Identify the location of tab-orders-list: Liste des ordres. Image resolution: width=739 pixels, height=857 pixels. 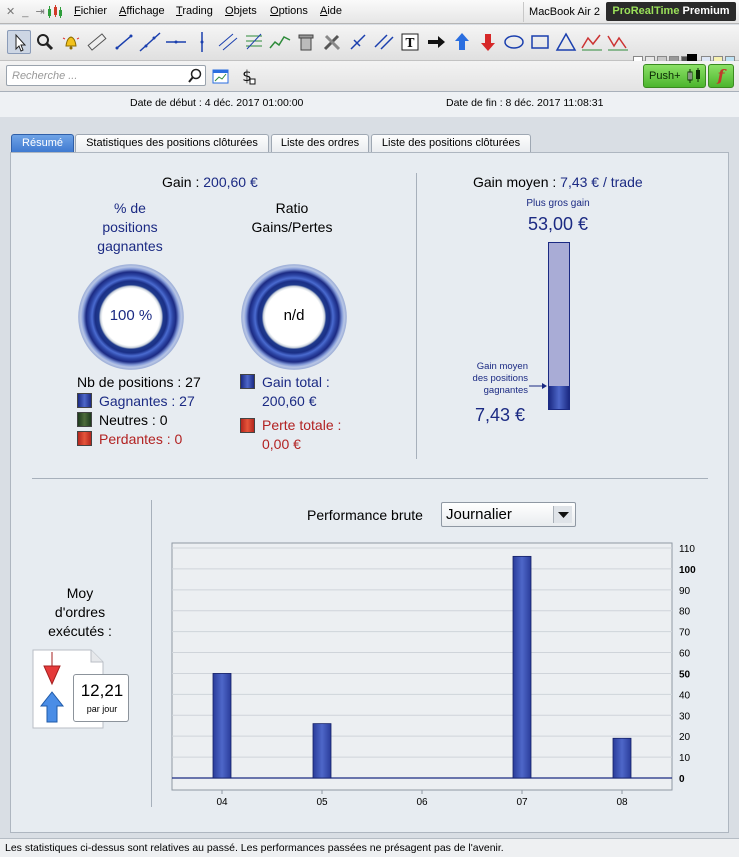
(320, 143).